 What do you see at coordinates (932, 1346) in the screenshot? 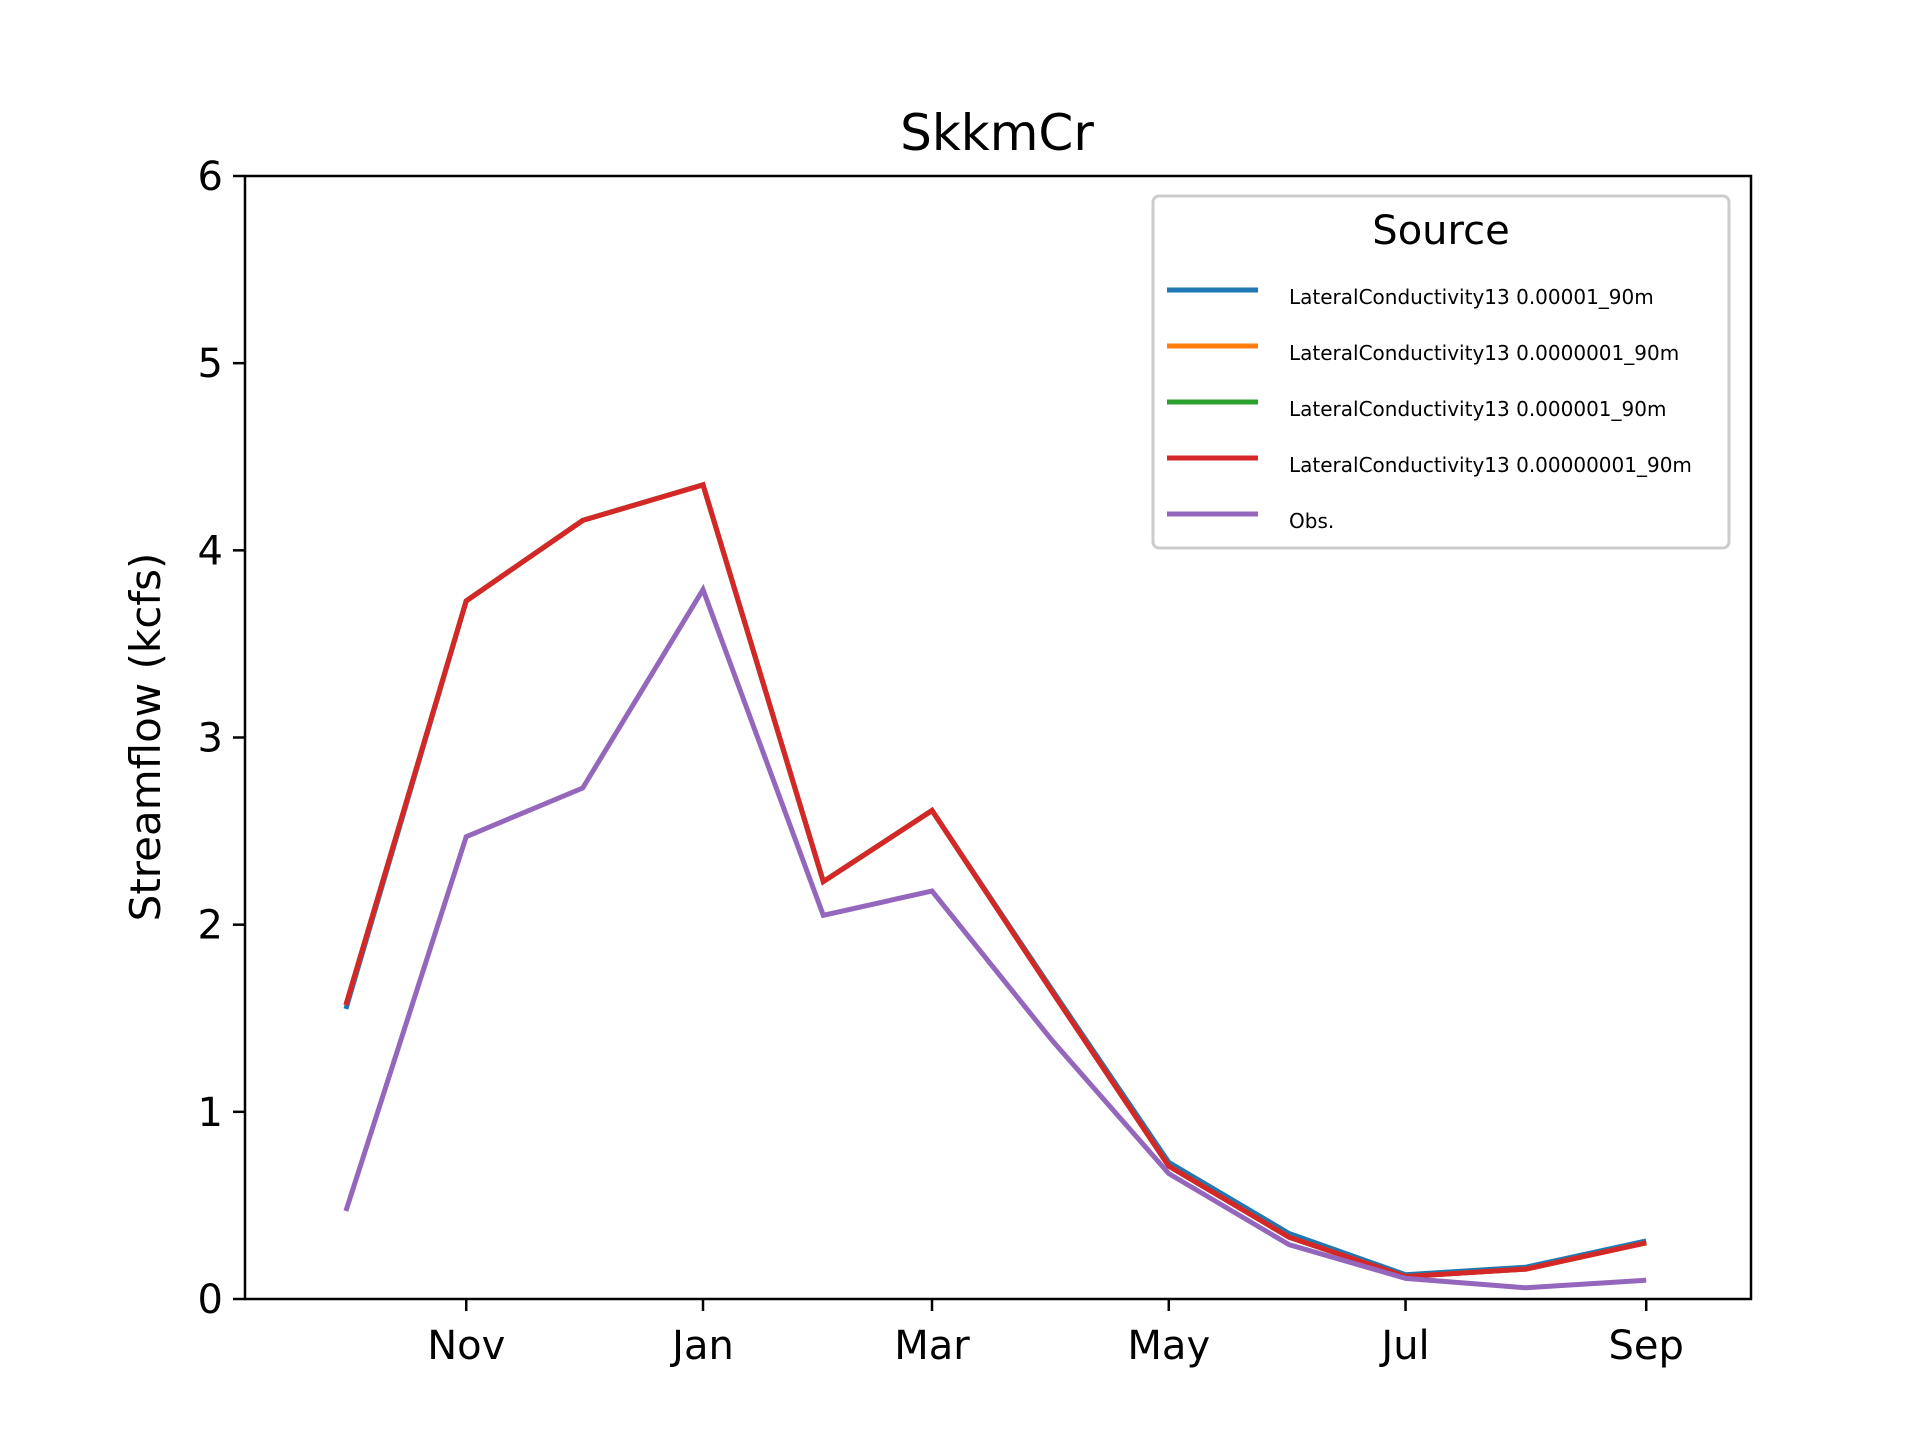
I see `x-tick-label: Mar` at bounding box center [932, 1346].